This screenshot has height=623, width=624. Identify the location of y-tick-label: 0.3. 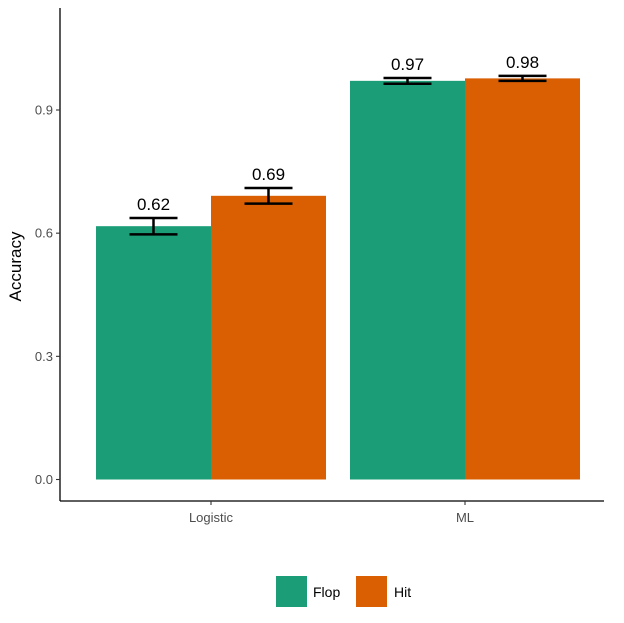
(44, 356).